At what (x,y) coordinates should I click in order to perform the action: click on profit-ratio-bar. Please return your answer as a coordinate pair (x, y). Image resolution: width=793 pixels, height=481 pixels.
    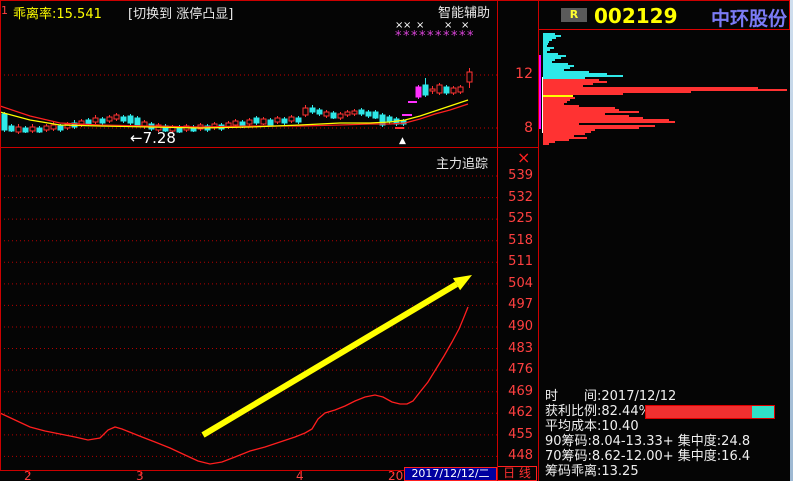
    Looking at the image, I should click on (710, 412).